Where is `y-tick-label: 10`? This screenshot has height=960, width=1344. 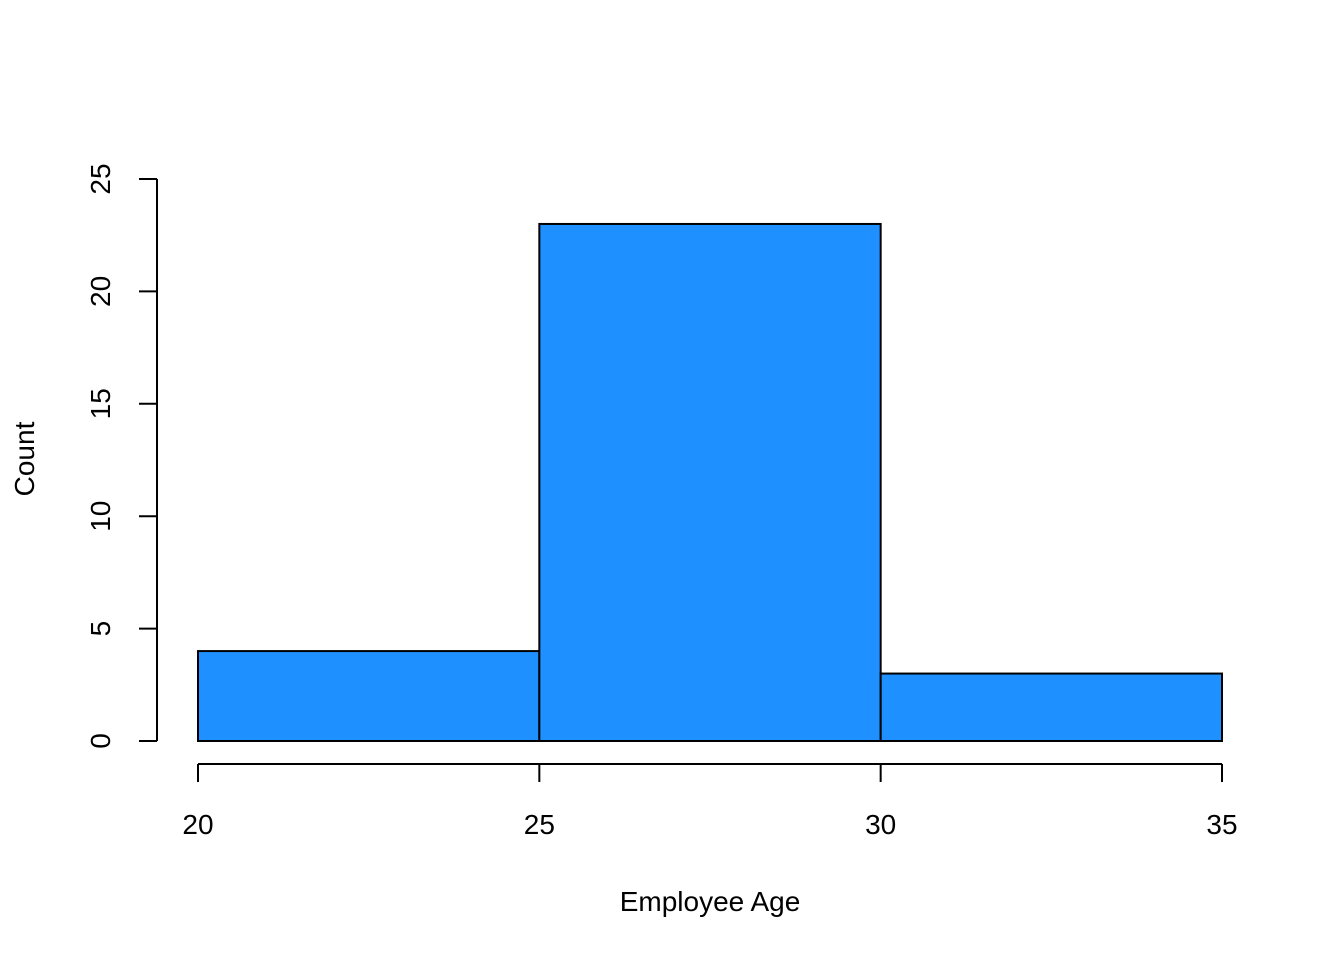
y-tick-label: 10 is located at coordinates (100, 516).